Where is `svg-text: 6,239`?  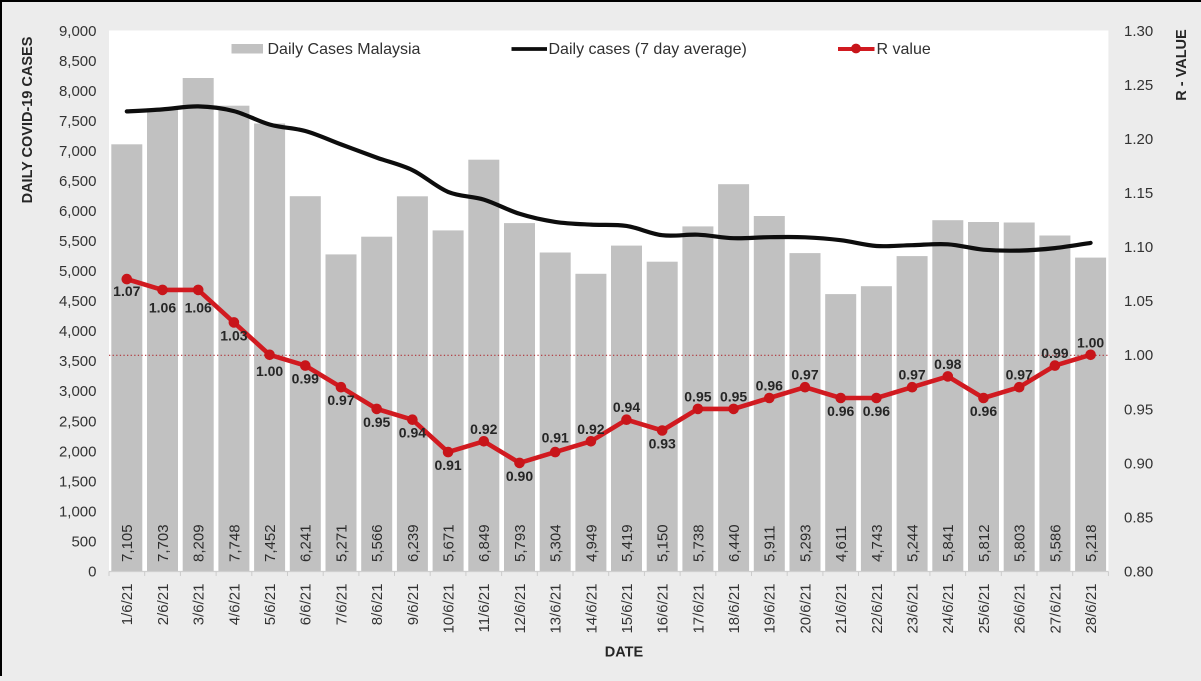 svg-text: 6,239 is located at coordinates (413, 543).